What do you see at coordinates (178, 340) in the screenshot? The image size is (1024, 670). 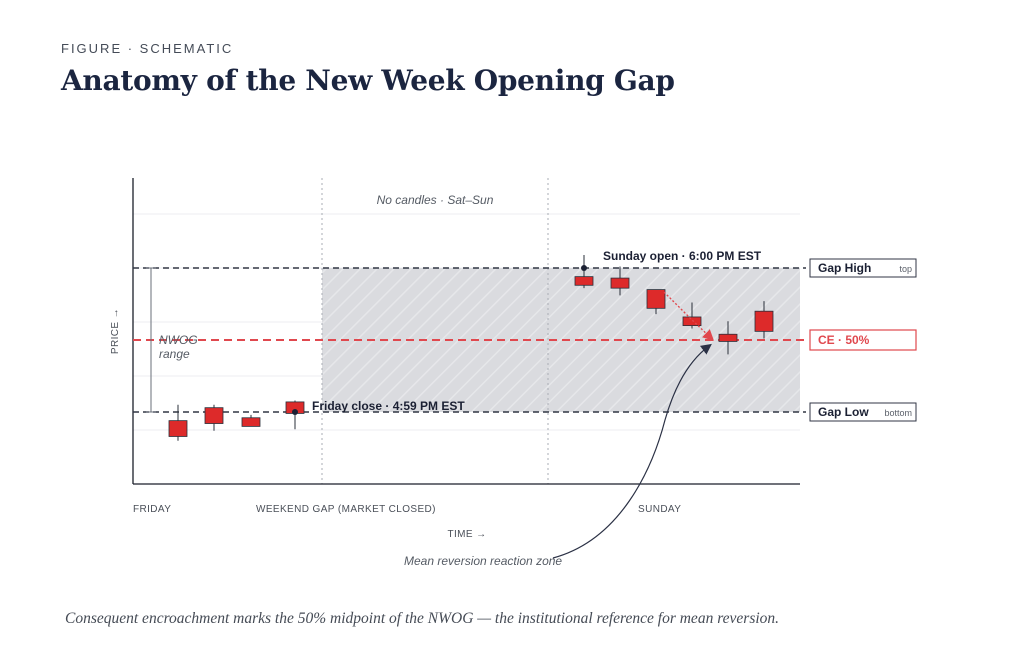 I see `nwog-range-label-1: NWOG` at bounding box center [178, 340].